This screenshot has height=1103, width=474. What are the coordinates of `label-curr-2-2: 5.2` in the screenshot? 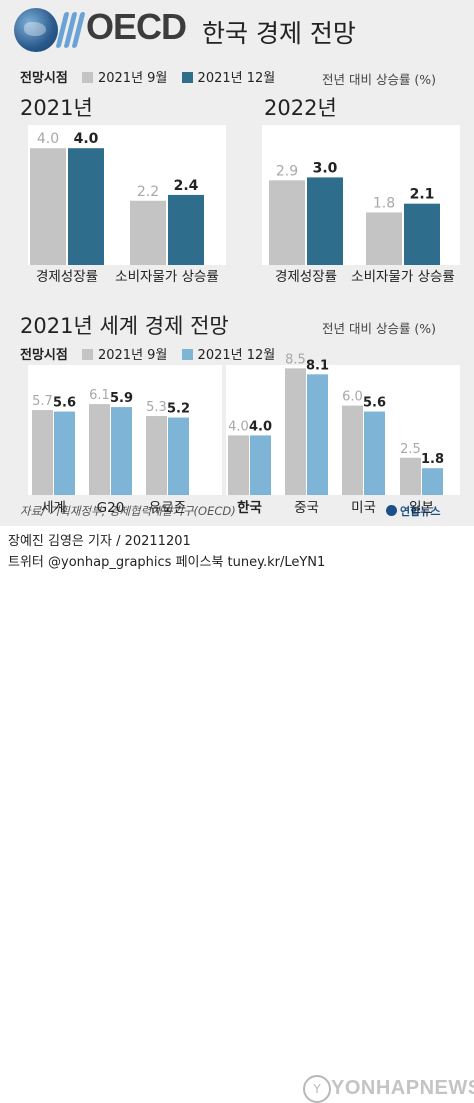 It's located at (178, 409).